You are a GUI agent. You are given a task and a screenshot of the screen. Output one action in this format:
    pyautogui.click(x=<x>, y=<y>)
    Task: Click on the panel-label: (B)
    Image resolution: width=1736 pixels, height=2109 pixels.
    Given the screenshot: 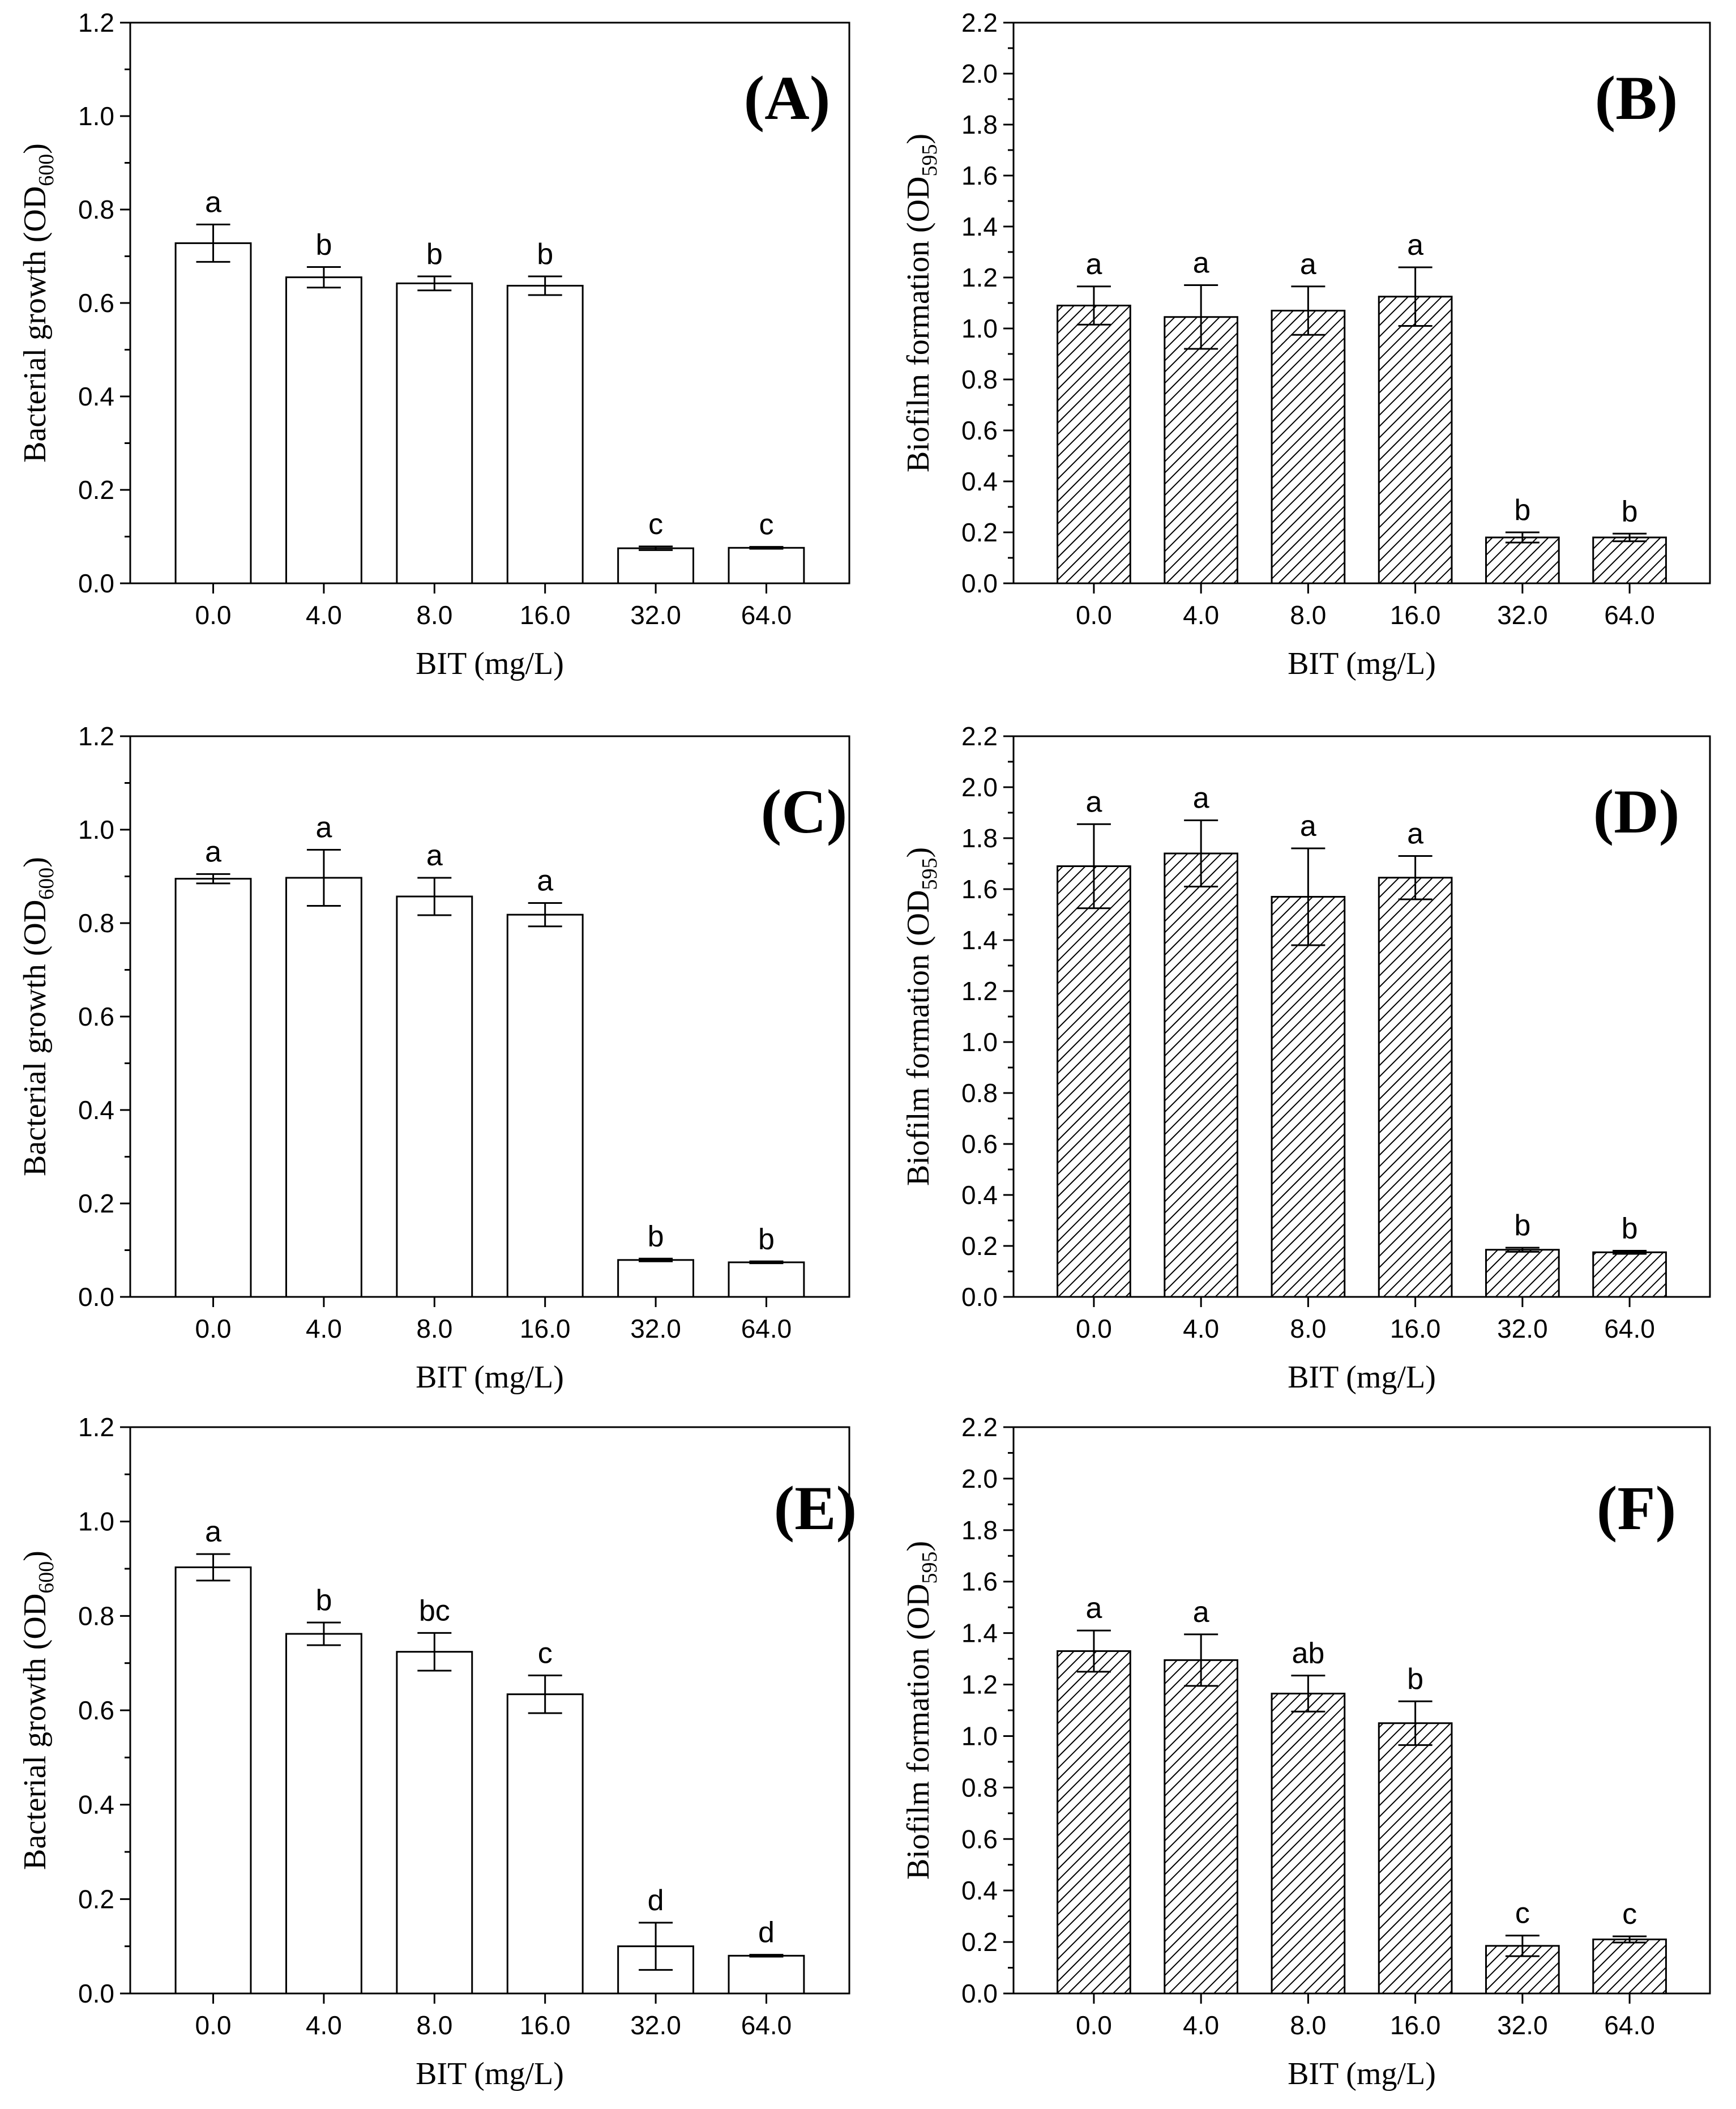 What is the action you would take?
    pyautogui.click(x=1636, y=98)
    